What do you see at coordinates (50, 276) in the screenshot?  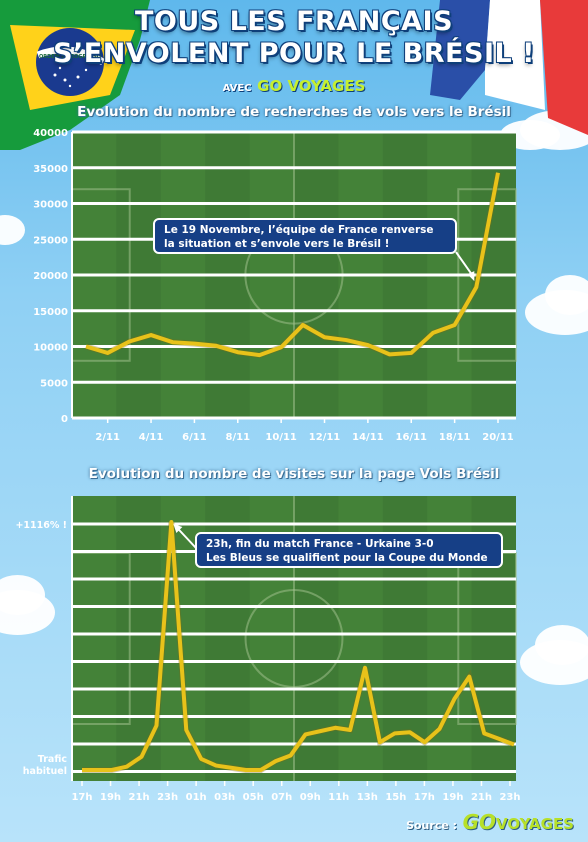 I see `y-tick-label: 20000` at bounding box center [50, 276].